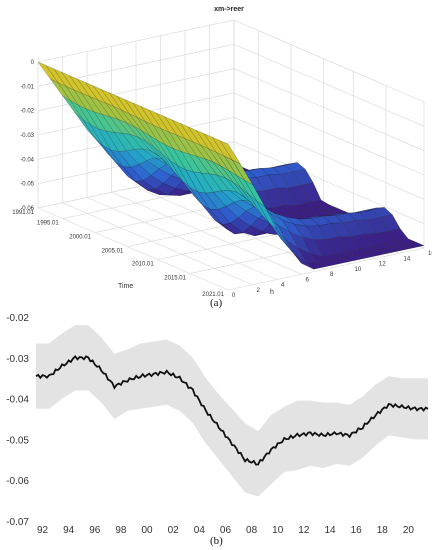 The height and width of the screenshot is (550, 432). Describe the element at coordinates (23, 213) in the screenshot. I see `time-tick-label: 1991.01` at that location.